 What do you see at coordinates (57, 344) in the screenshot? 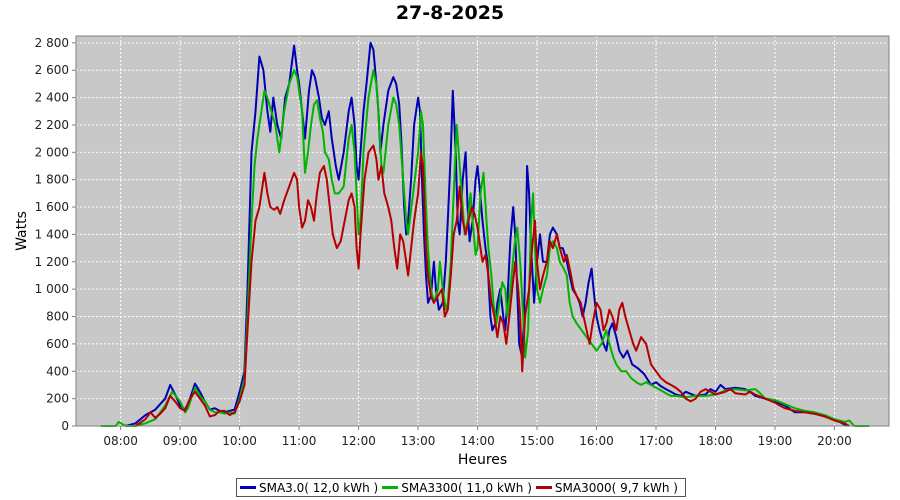
I see `y-tick-label: 600` at bounding box center [57, 344].